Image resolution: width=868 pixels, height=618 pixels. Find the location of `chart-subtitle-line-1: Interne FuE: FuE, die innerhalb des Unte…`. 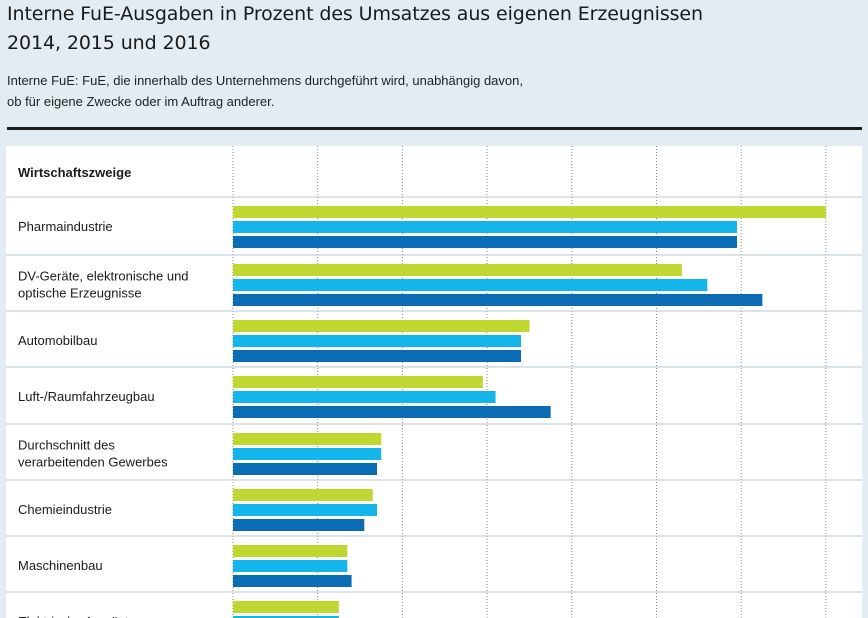

chart-subtitle-line-1: Interne FuE: FuE, die innerhalb des Unte… is located at coordinates (265, 80).